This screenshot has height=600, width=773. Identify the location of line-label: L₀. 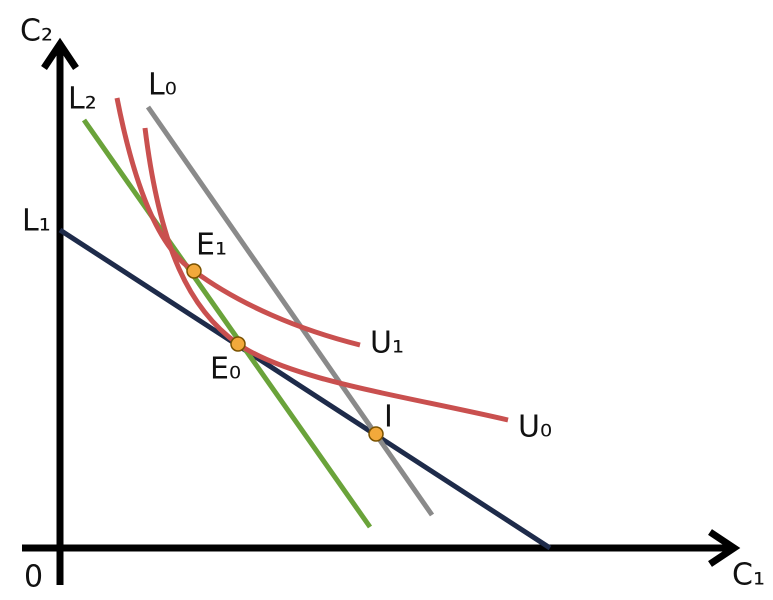
(162, 85).